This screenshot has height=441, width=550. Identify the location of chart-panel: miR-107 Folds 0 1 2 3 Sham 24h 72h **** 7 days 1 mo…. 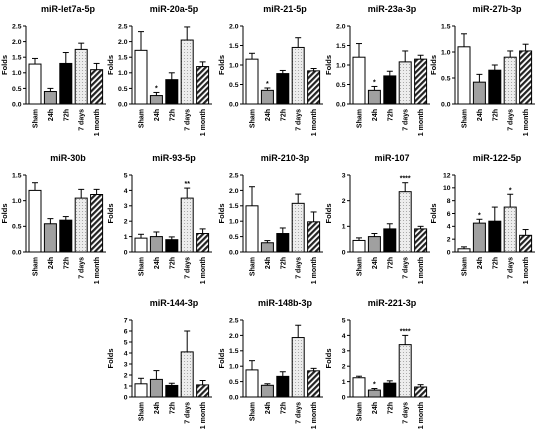
(377, 218).